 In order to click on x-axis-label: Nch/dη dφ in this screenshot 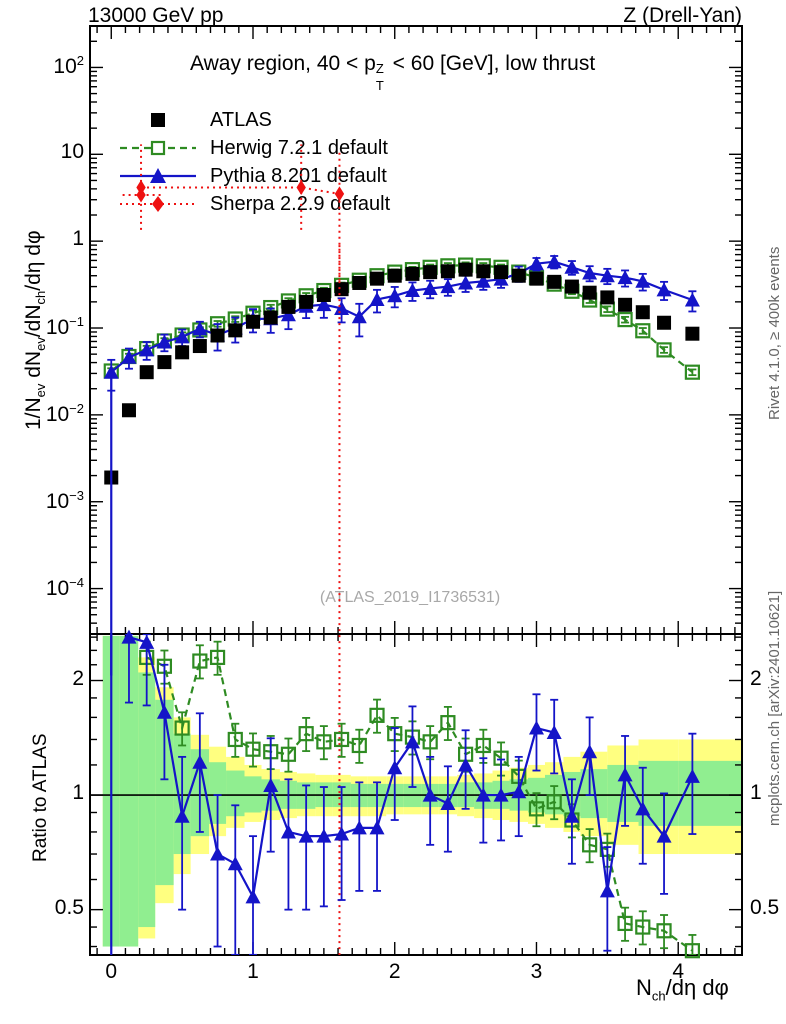, I will do `click(682, 989)`.